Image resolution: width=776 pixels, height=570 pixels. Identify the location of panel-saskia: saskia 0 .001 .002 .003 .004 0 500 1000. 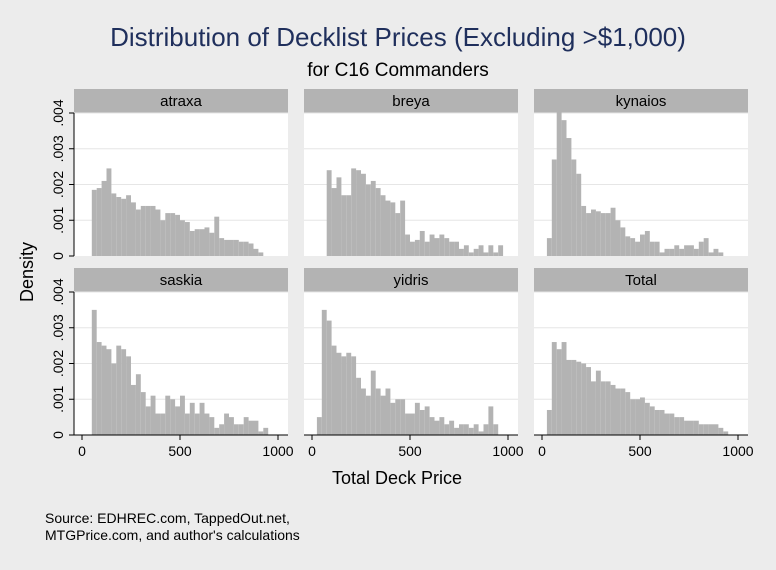
(172, 363).